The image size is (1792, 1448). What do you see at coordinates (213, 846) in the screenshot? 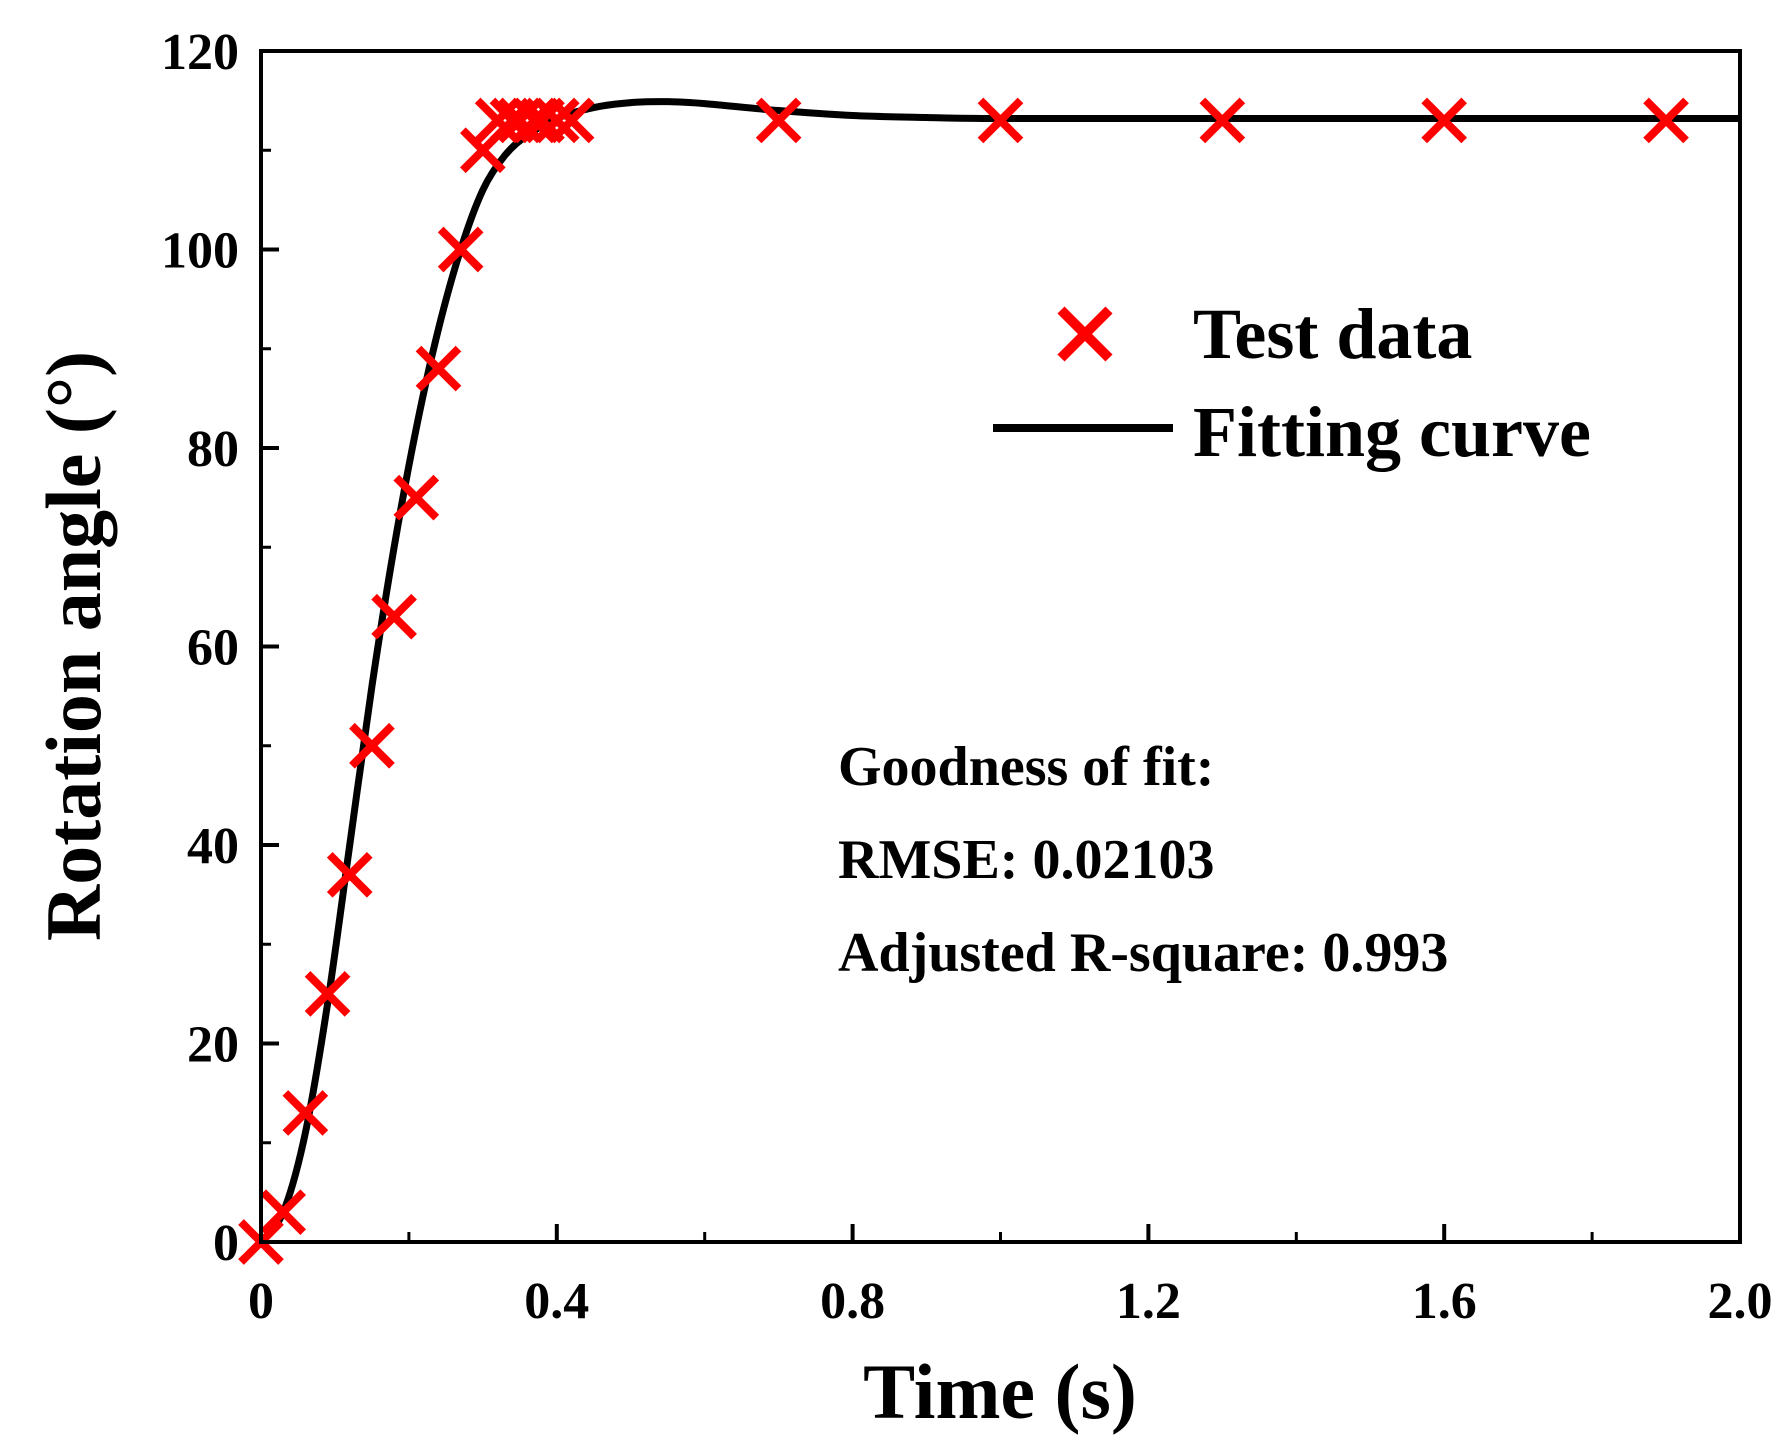
I see `y-tick-label: 40` at bounding box center [213, 846].